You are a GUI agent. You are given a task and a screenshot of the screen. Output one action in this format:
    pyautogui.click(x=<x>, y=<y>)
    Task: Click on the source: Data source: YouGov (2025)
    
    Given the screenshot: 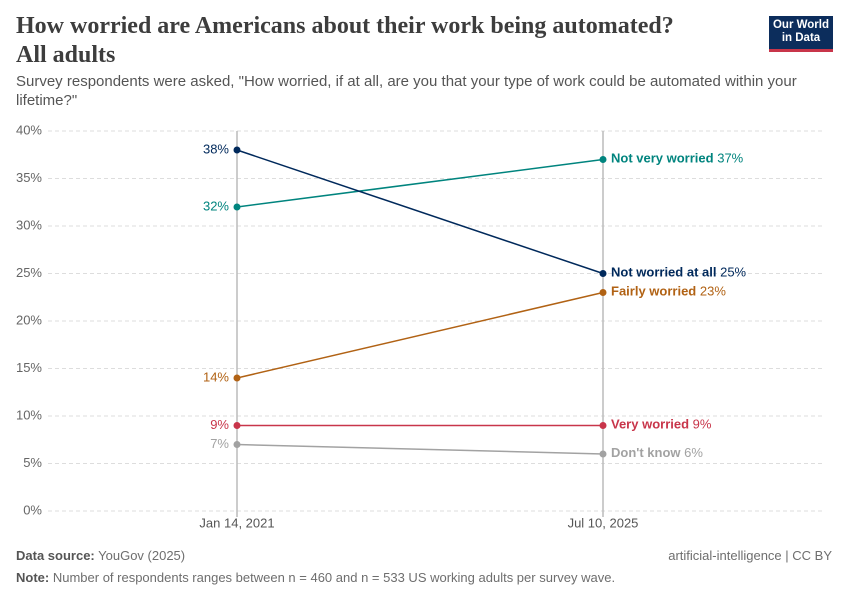 What is the action you would take?
    pyautogui.click(x=100, y=555)
    